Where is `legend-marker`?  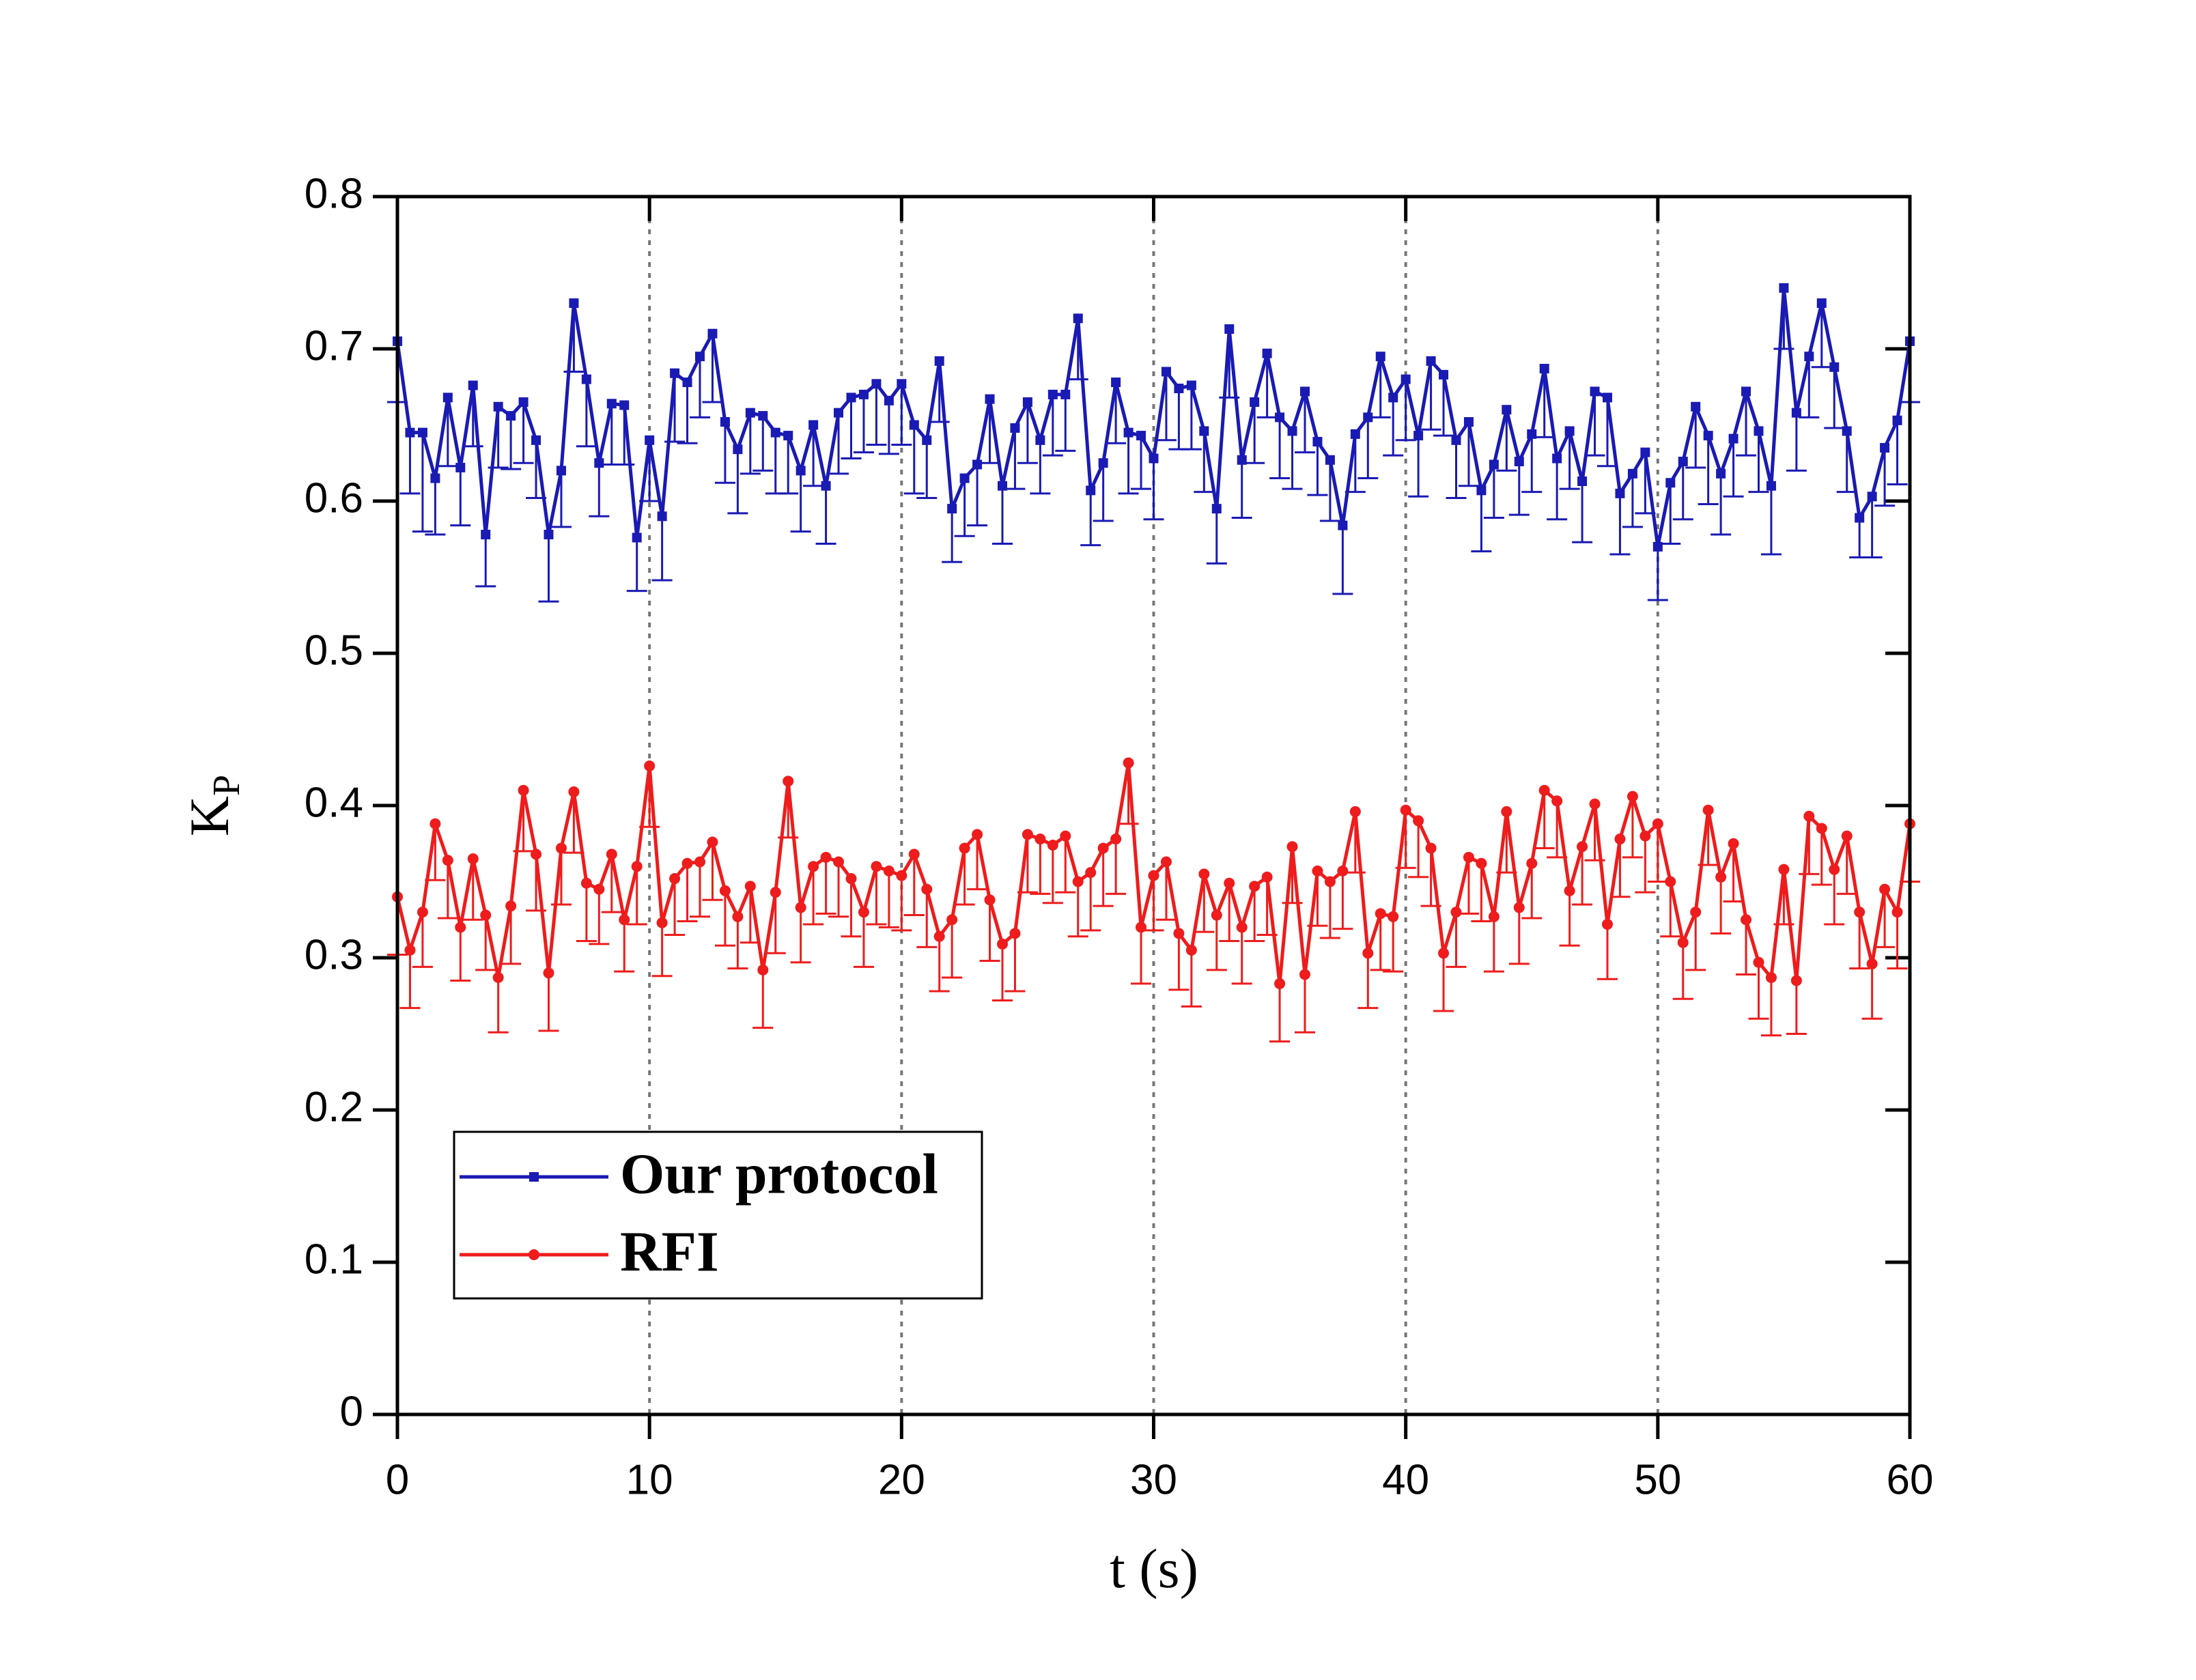
legend-marker is located at coordinates (534, 1254).